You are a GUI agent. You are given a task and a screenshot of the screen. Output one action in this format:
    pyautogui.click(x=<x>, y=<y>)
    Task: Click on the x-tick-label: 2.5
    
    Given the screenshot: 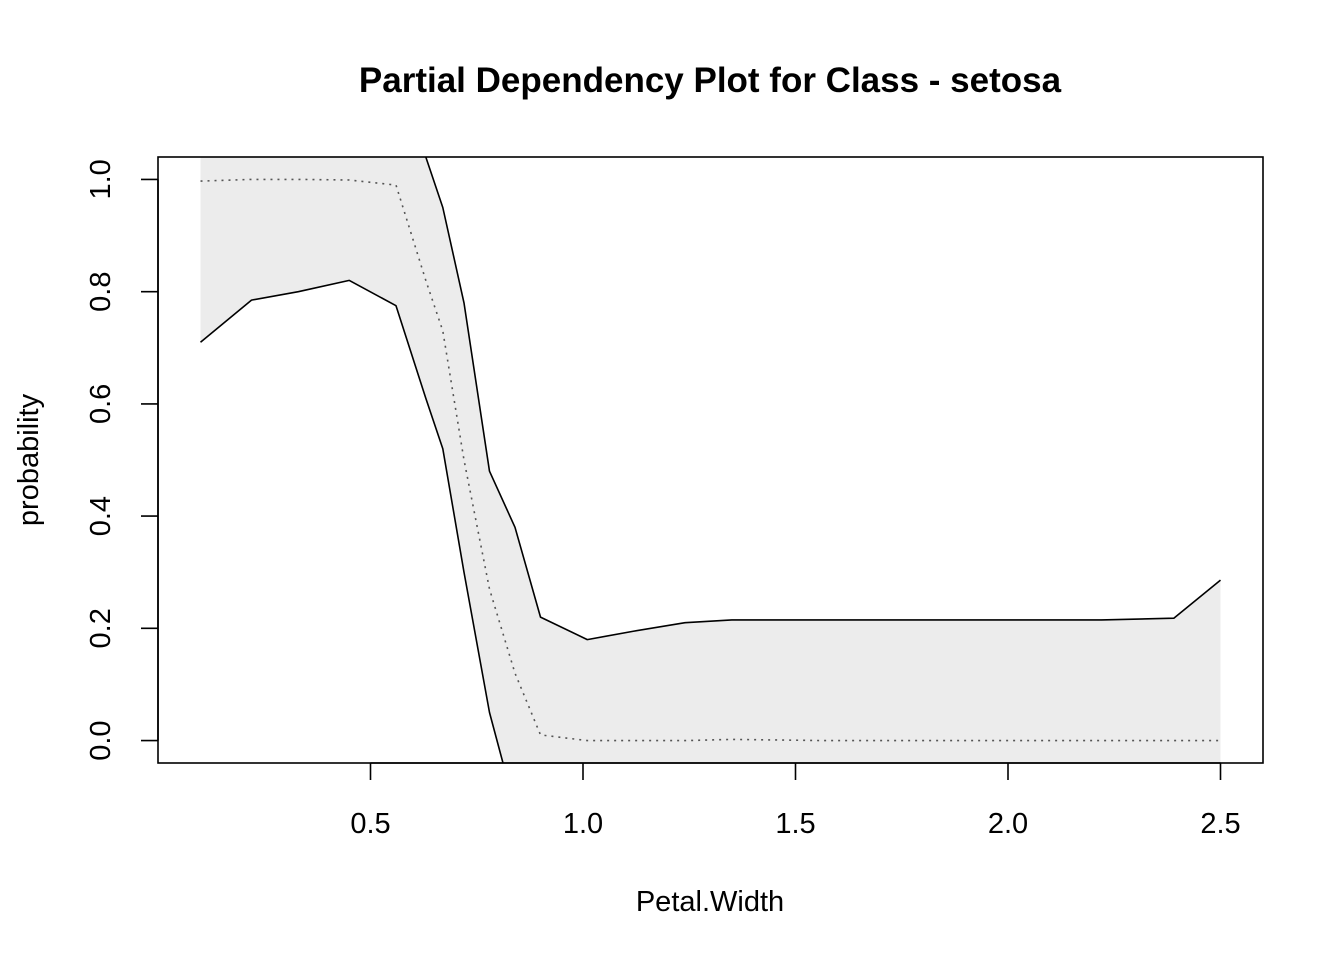 What is the action you would take?
    pyautogui.click(x=1220, y=824)
    